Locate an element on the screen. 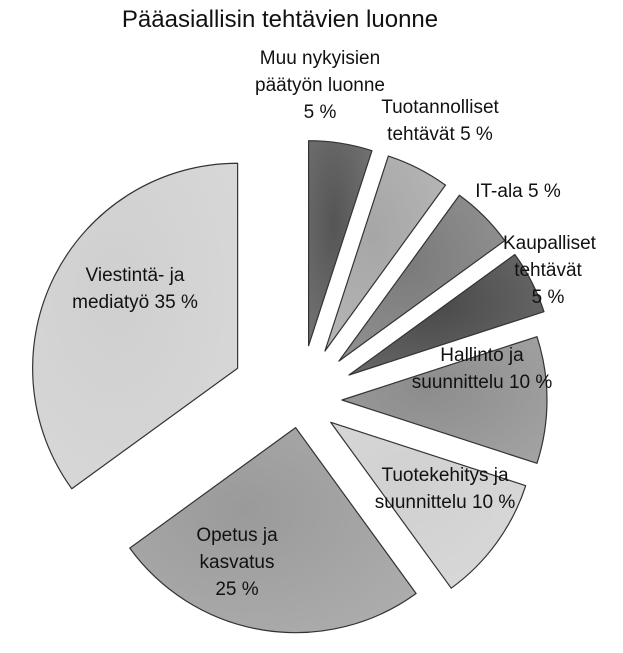 This screenshot has height=653, width=623. category-label: Kaupalliset tehtävät is located at coordinates (549, 257).